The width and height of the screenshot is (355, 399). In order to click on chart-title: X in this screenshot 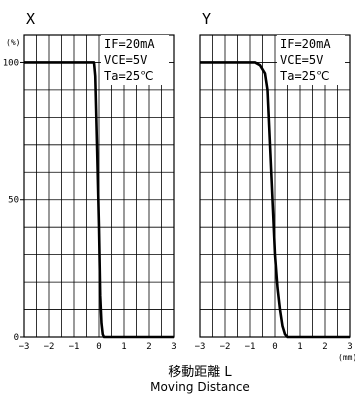, I will do `click(30, 19)`.